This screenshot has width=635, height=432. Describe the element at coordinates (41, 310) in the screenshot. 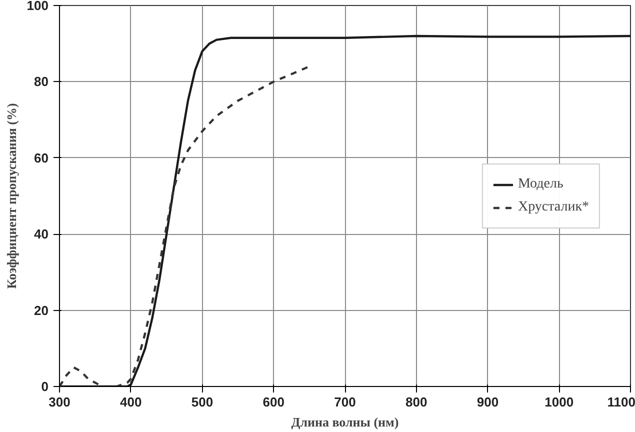

I see `y-tick-label: 20` at that location.